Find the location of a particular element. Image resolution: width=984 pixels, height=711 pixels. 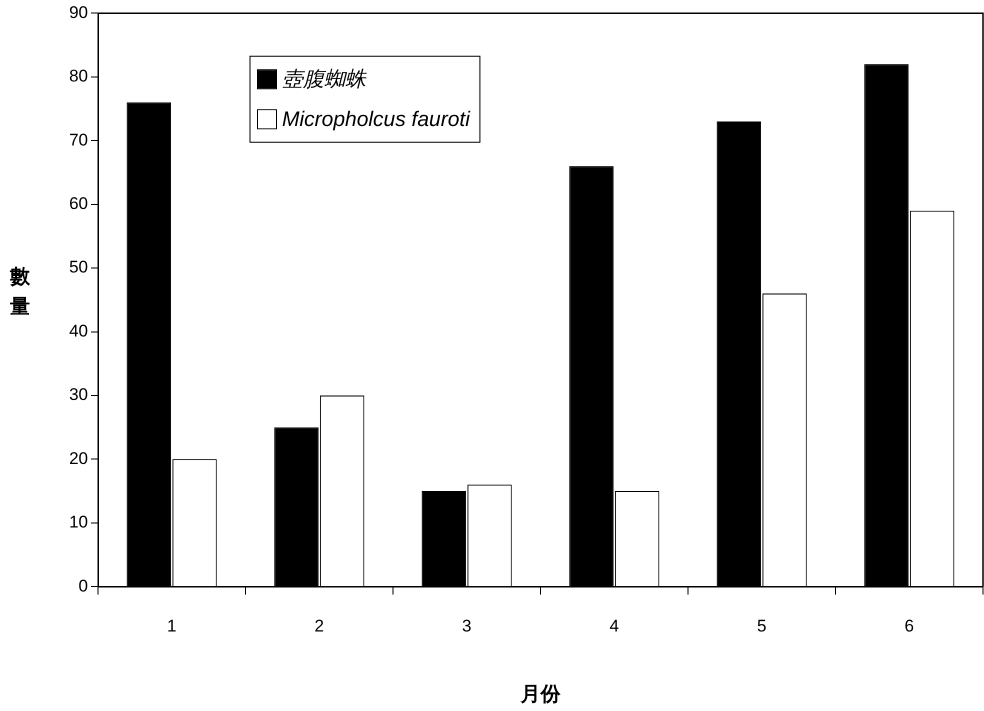

y-tick-label: 30 is located at coordinates (78, 394).